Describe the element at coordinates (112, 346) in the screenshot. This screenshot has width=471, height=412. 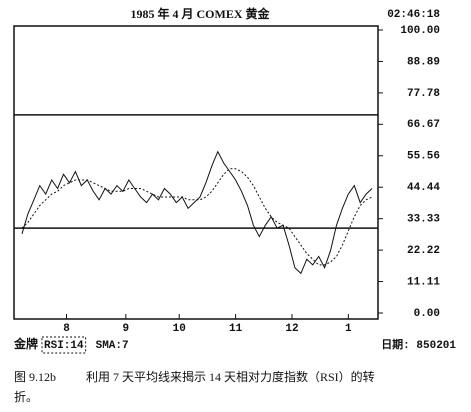
I see `legend-entry: SMA:7` at that location.